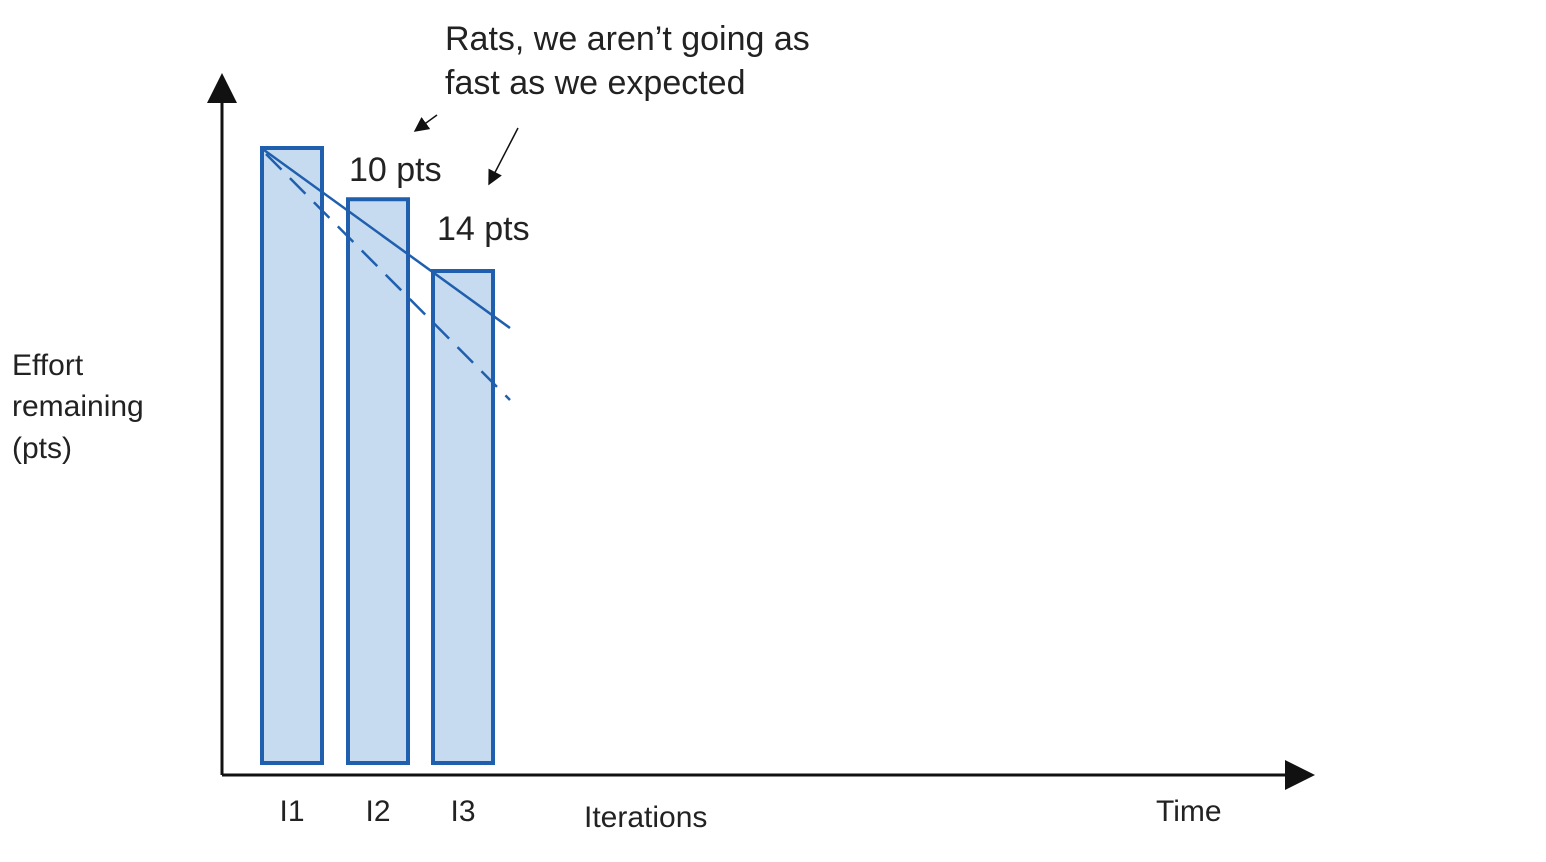  What do you see at coordinates (483, 229) in the screenshot?
I see `drop-label: 14 pts` at bounding box center [483, 229].